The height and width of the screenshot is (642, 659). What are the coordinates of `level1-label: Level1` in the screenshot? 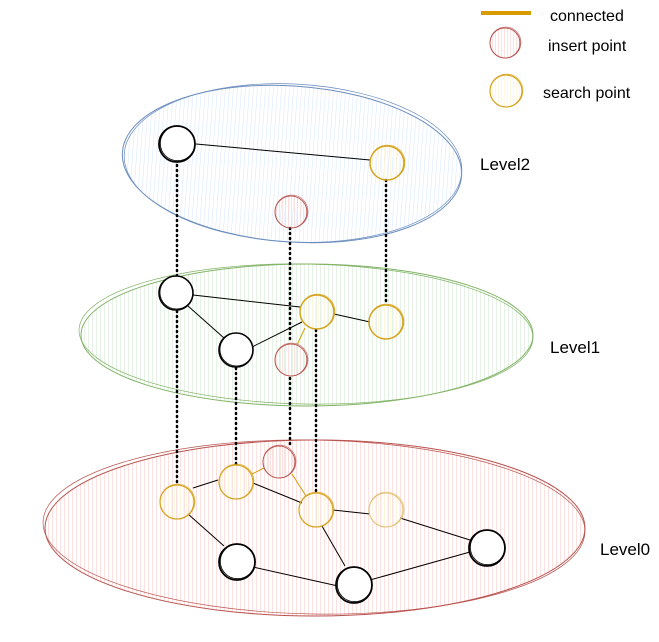 It's located at (575, 347).